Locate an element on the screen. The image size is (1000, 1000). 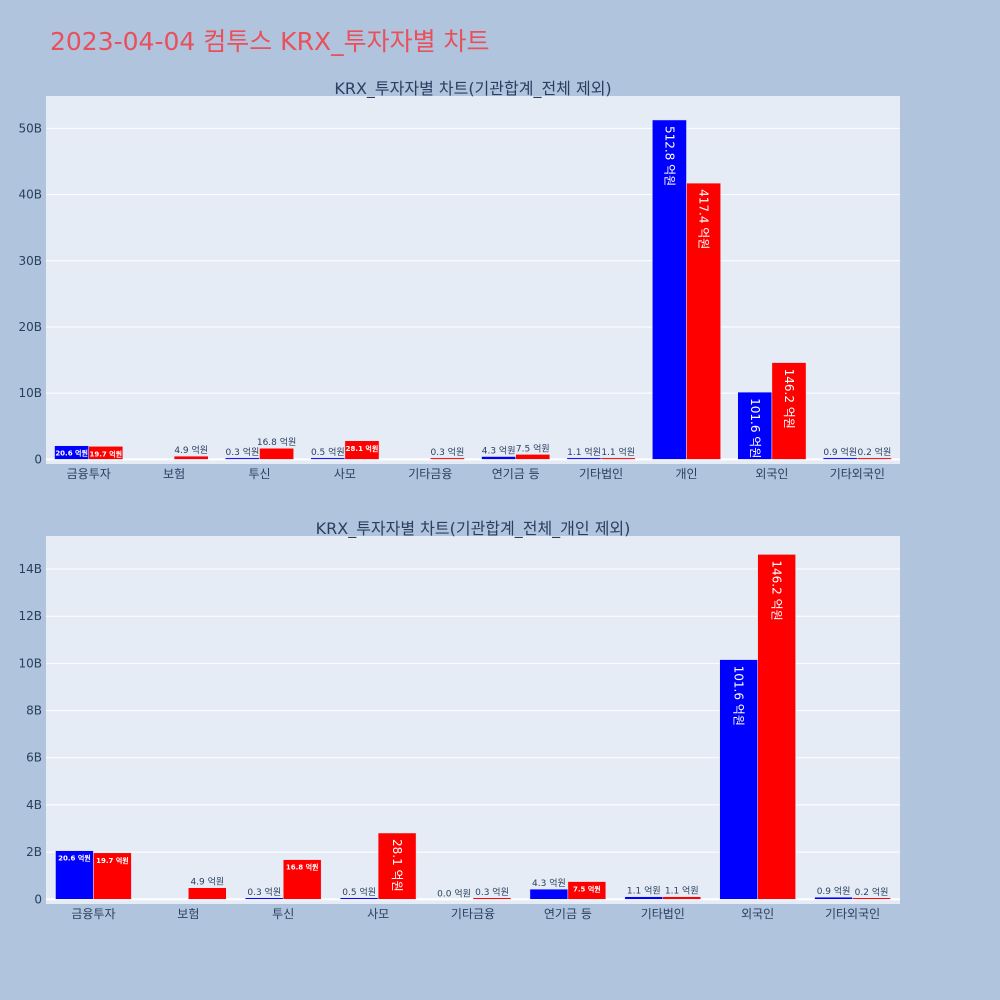
y-tick-label: 30B is located at coordinates (30, 261).